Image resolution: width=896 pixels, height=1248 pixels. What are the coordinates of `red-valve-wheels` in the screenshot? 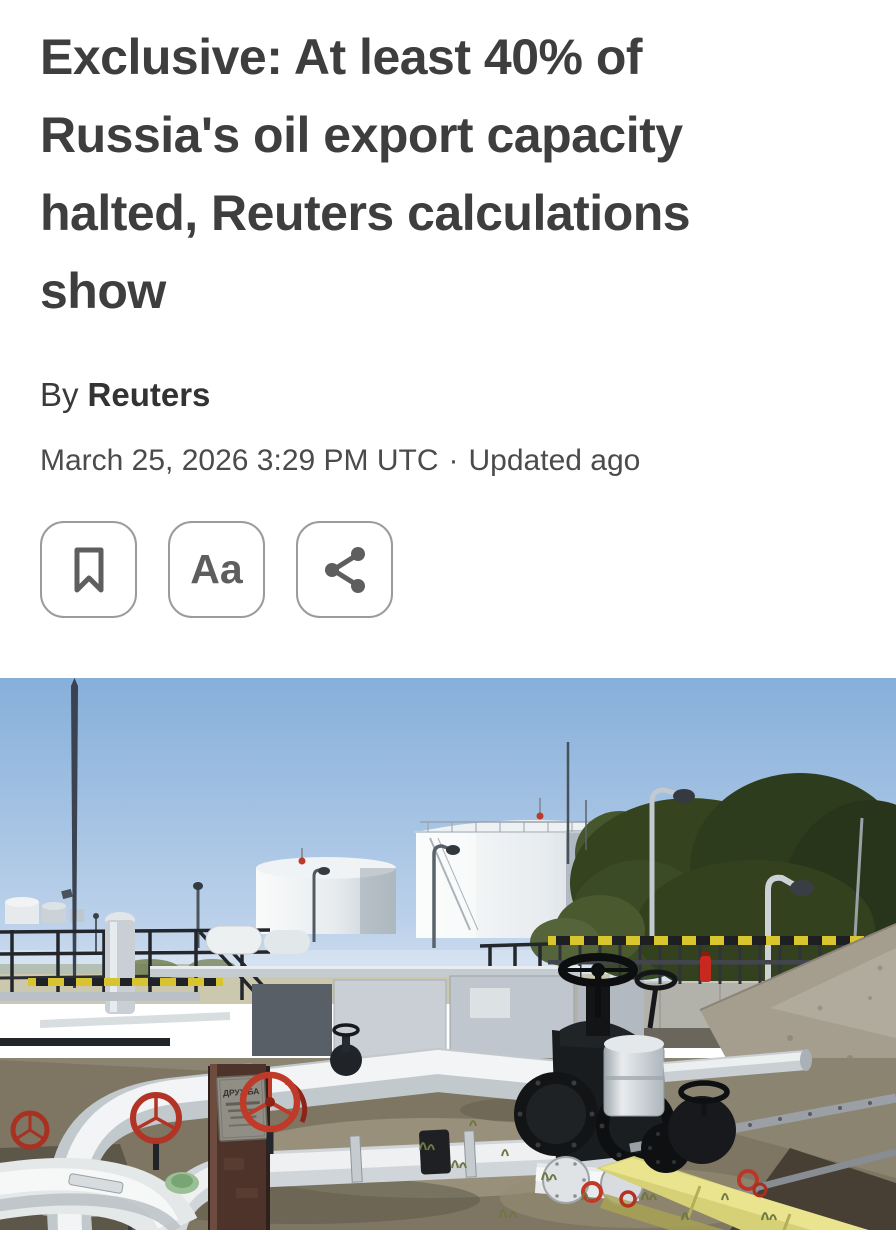 It's located at (159, 1120).